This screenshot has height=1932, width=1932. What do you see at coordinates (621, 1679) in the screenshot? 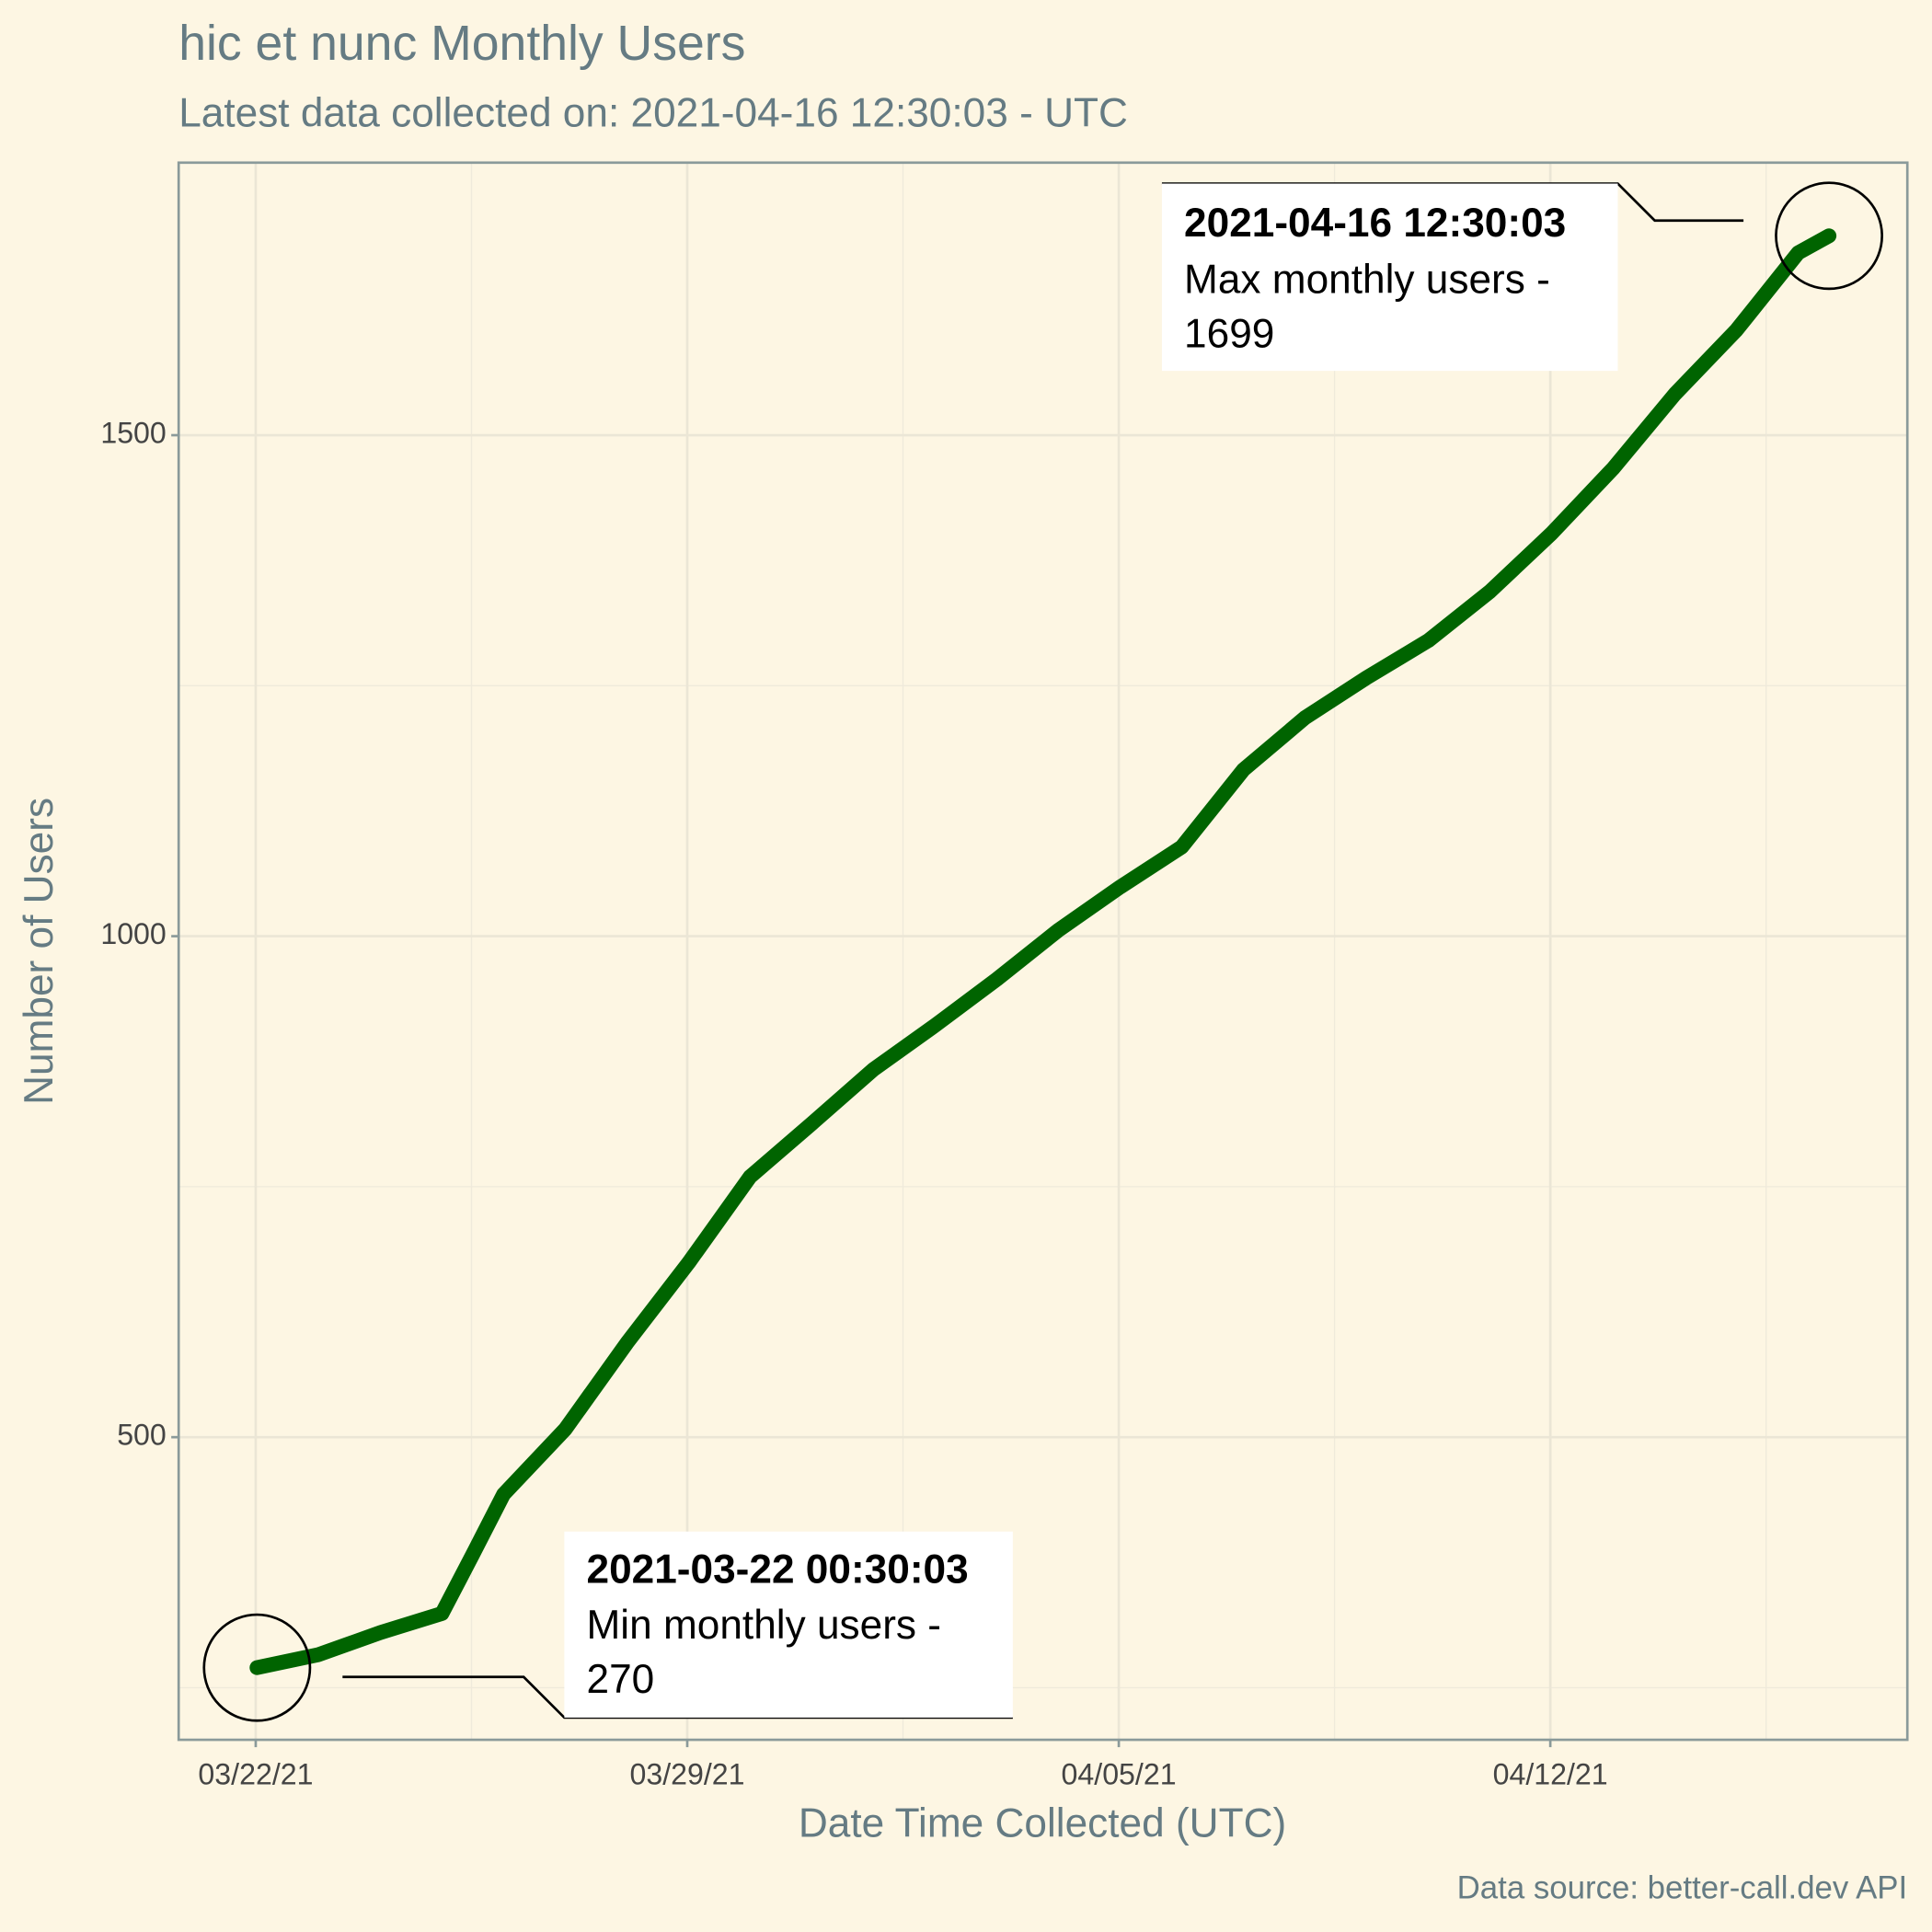
I see `annotation-value: 270` at bounding box center [621, 1679].